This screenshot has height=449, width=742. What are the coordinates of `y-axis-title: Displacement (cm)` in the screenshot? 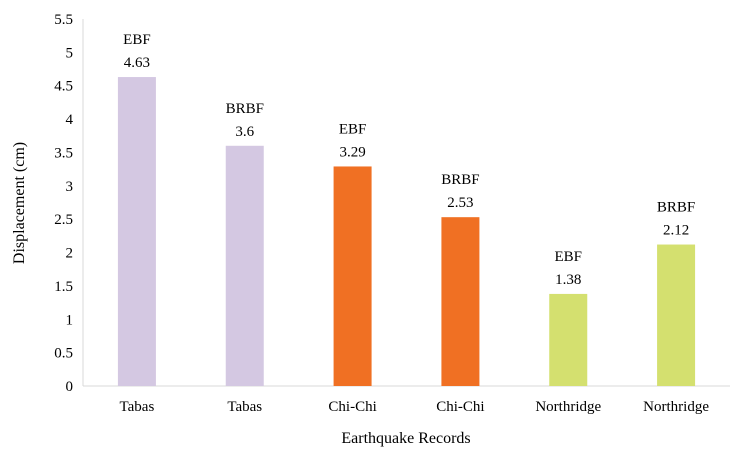 It's located at (19, 203).